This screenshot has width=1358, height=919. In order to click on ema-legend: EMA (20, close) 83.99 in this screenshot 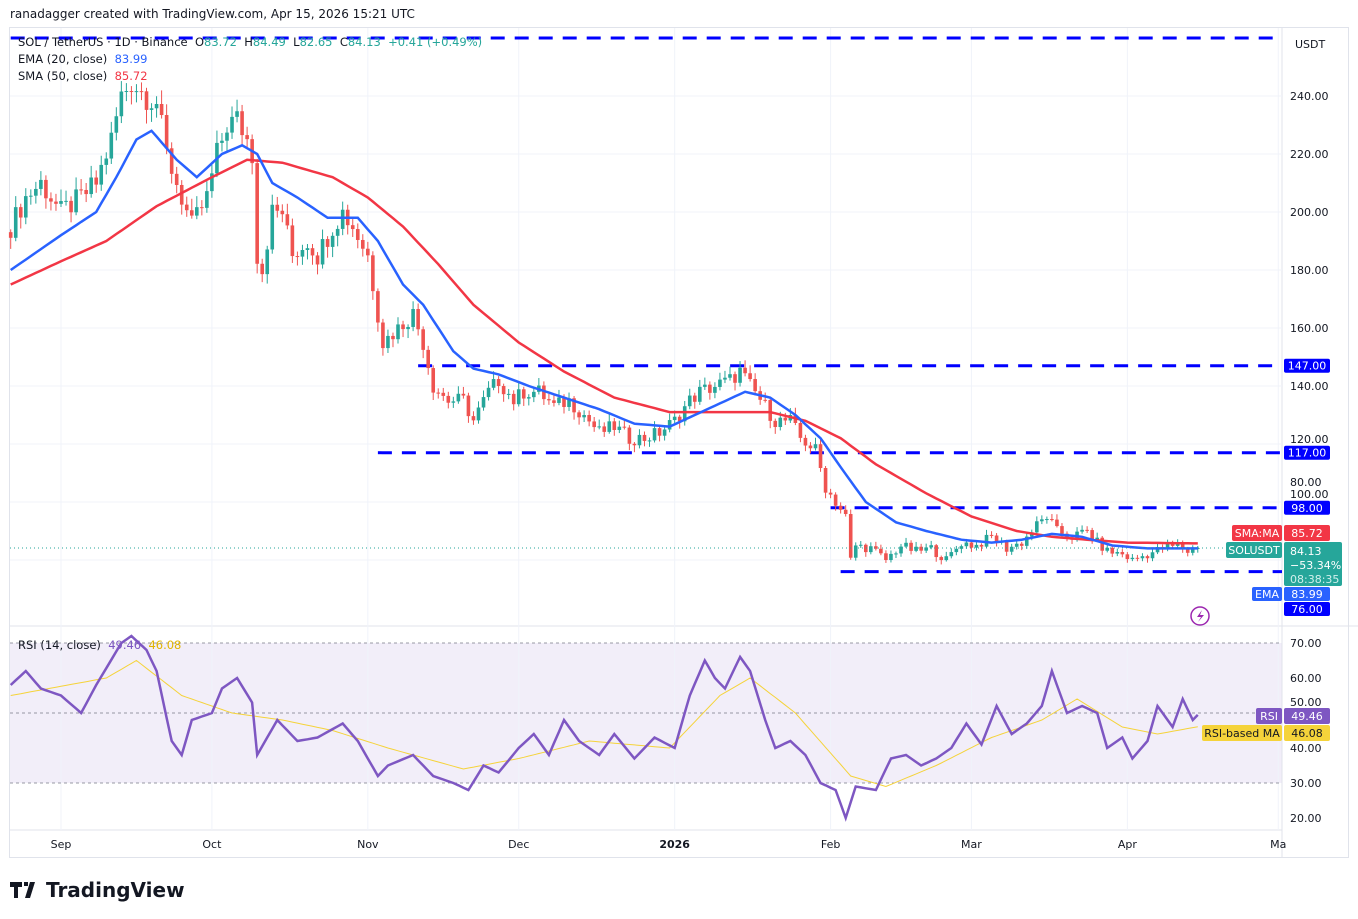, I will do `click(83, 59)`.